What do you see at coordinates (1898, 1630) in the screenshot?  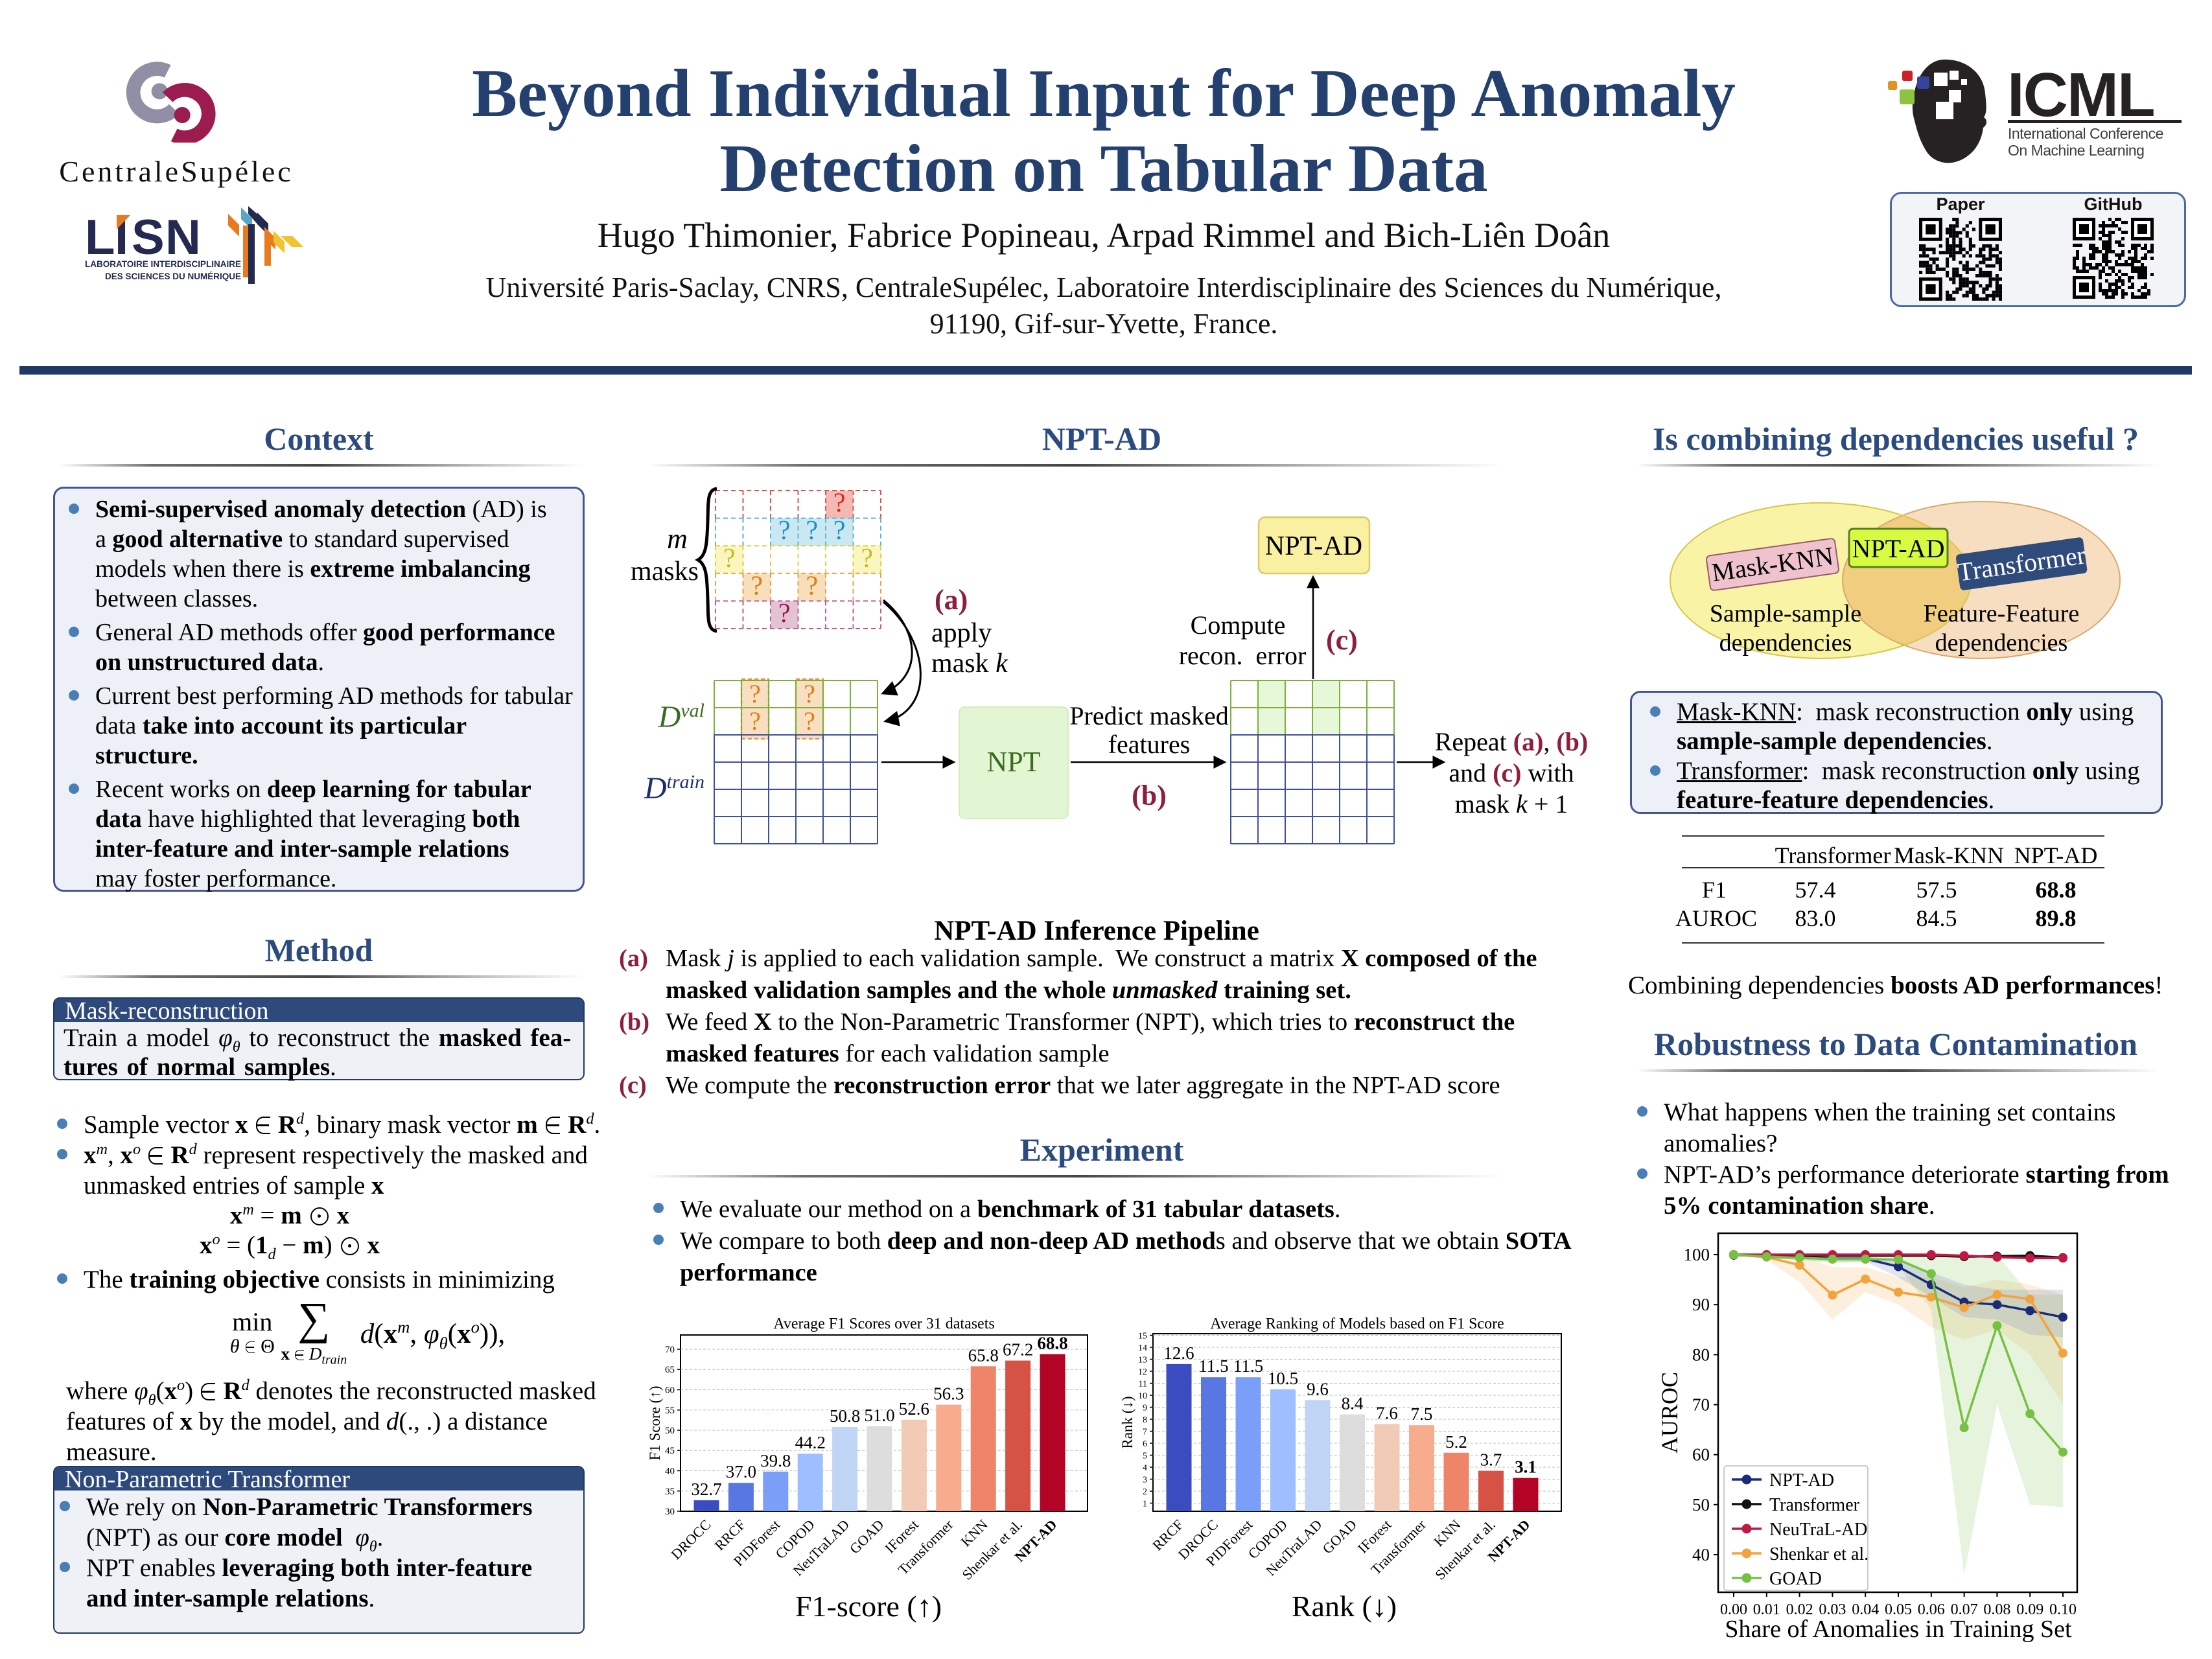 I see `svg-text:Share of Anomalies in Training: Share of Anomalies in Training Set` at bounding box center [1898, 1630].